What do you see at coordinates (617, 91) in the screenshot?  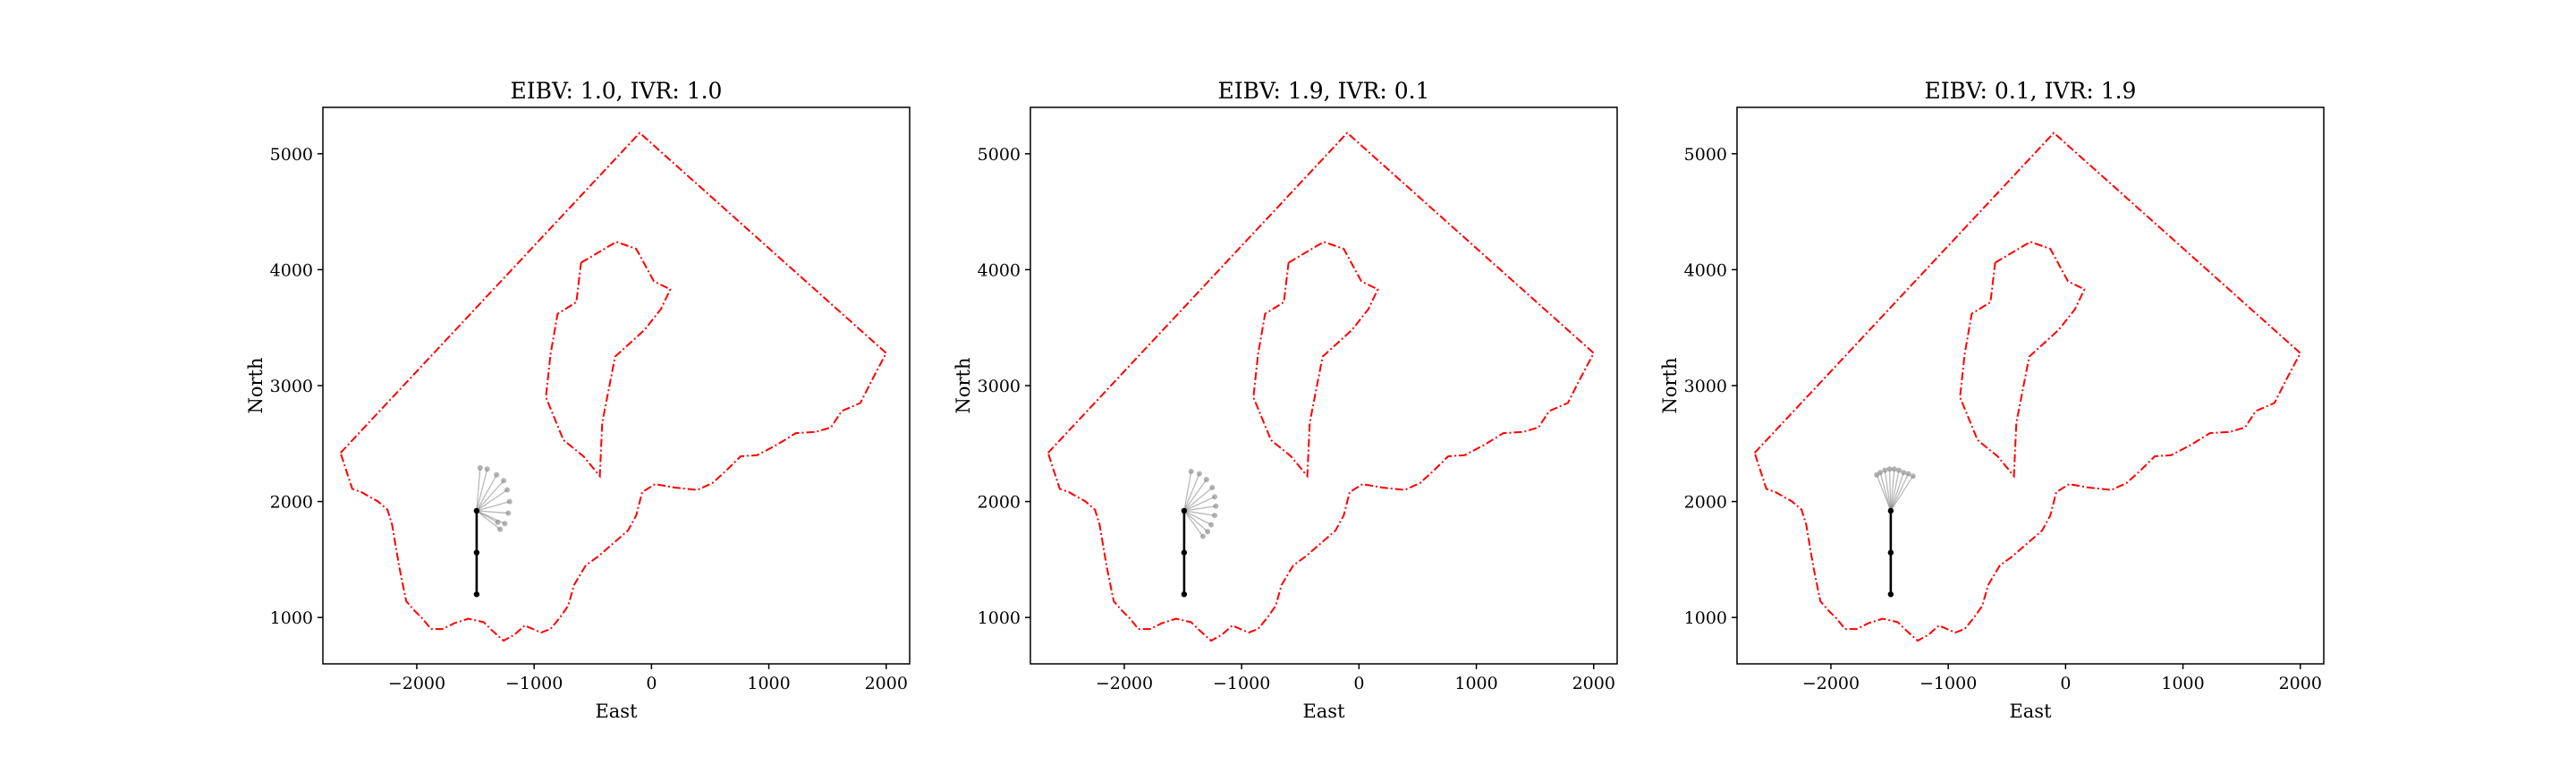 I see `chart-title: EIBV: 1.0, IVR: 1.0` at bounding box center [617, 91].